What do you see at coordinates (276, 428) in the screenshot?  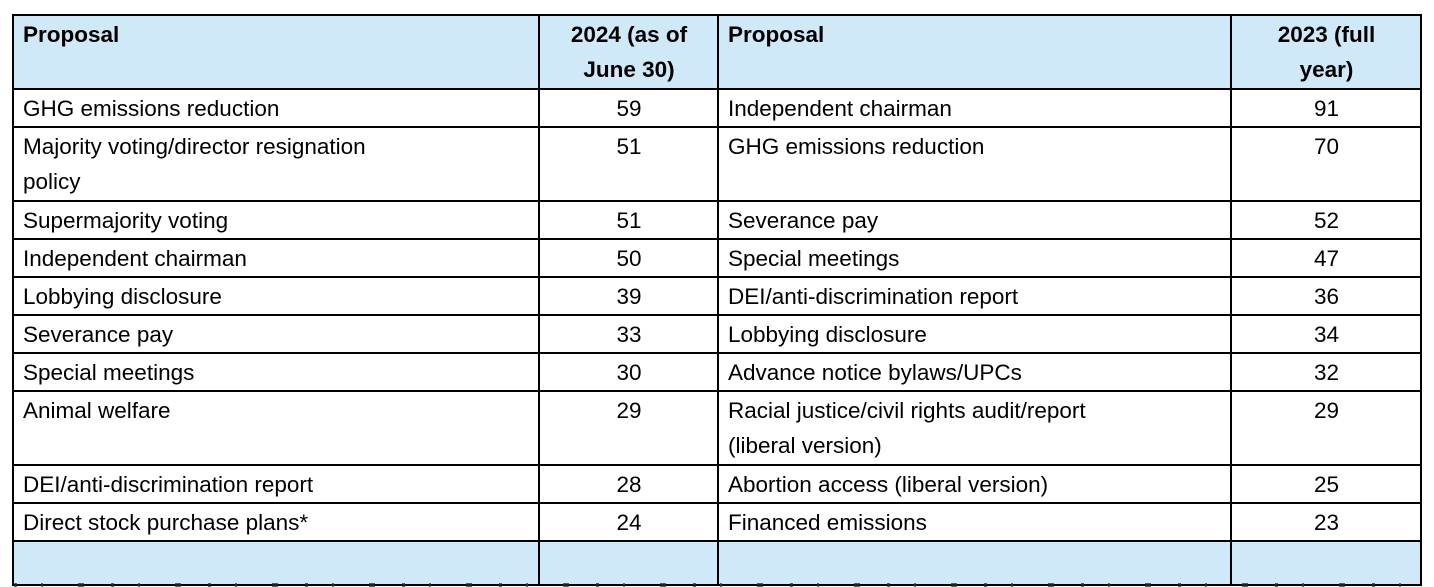 I see `proposal-cell: Animal welfare` at bounding box center [276, 428].